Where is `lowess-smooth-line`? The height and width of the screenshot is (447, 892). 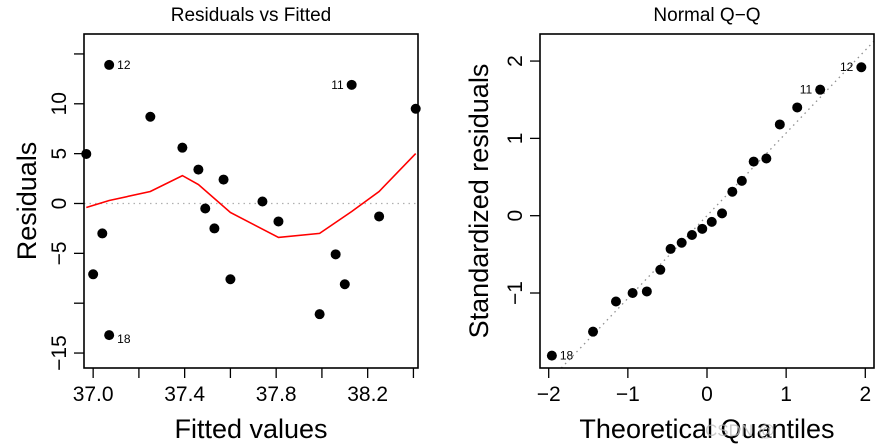
lowess-smooth-line is located at coordinates (251, 196).